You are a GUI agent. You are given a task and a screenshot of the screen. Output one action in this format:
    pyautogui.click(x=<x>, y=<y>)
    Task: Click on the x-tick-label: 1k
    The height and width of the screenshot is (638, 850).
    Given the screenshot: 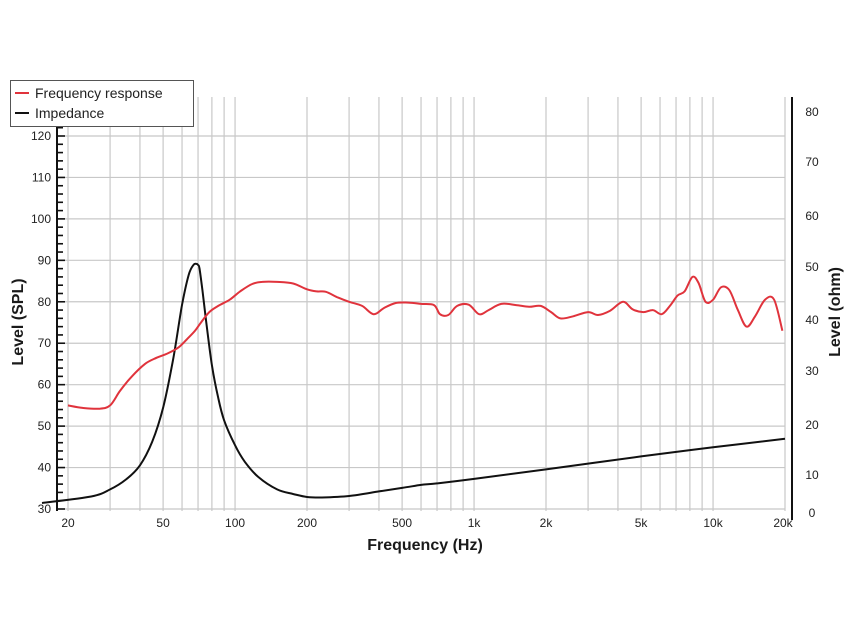 What is the action you would take?
    pyautogui.click(x=475, y=523)
    